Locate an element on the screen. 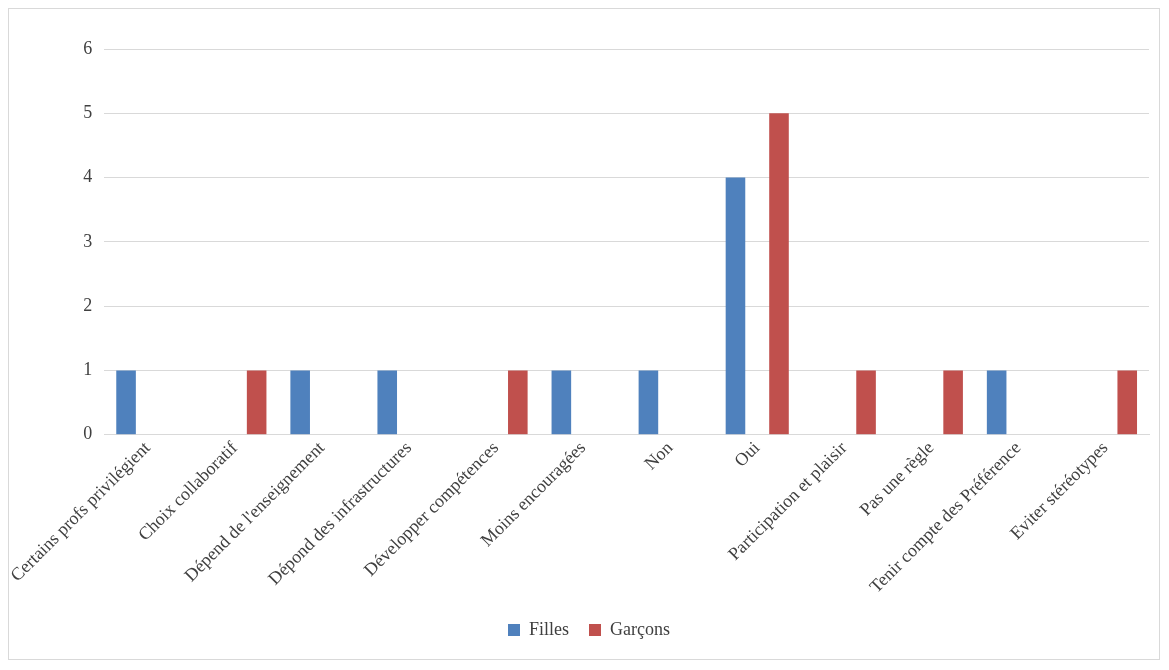 Image resolution: width=1169 pixels, height=670 pixels. y-tick-label: 3 is located at coordinates (88, 240).